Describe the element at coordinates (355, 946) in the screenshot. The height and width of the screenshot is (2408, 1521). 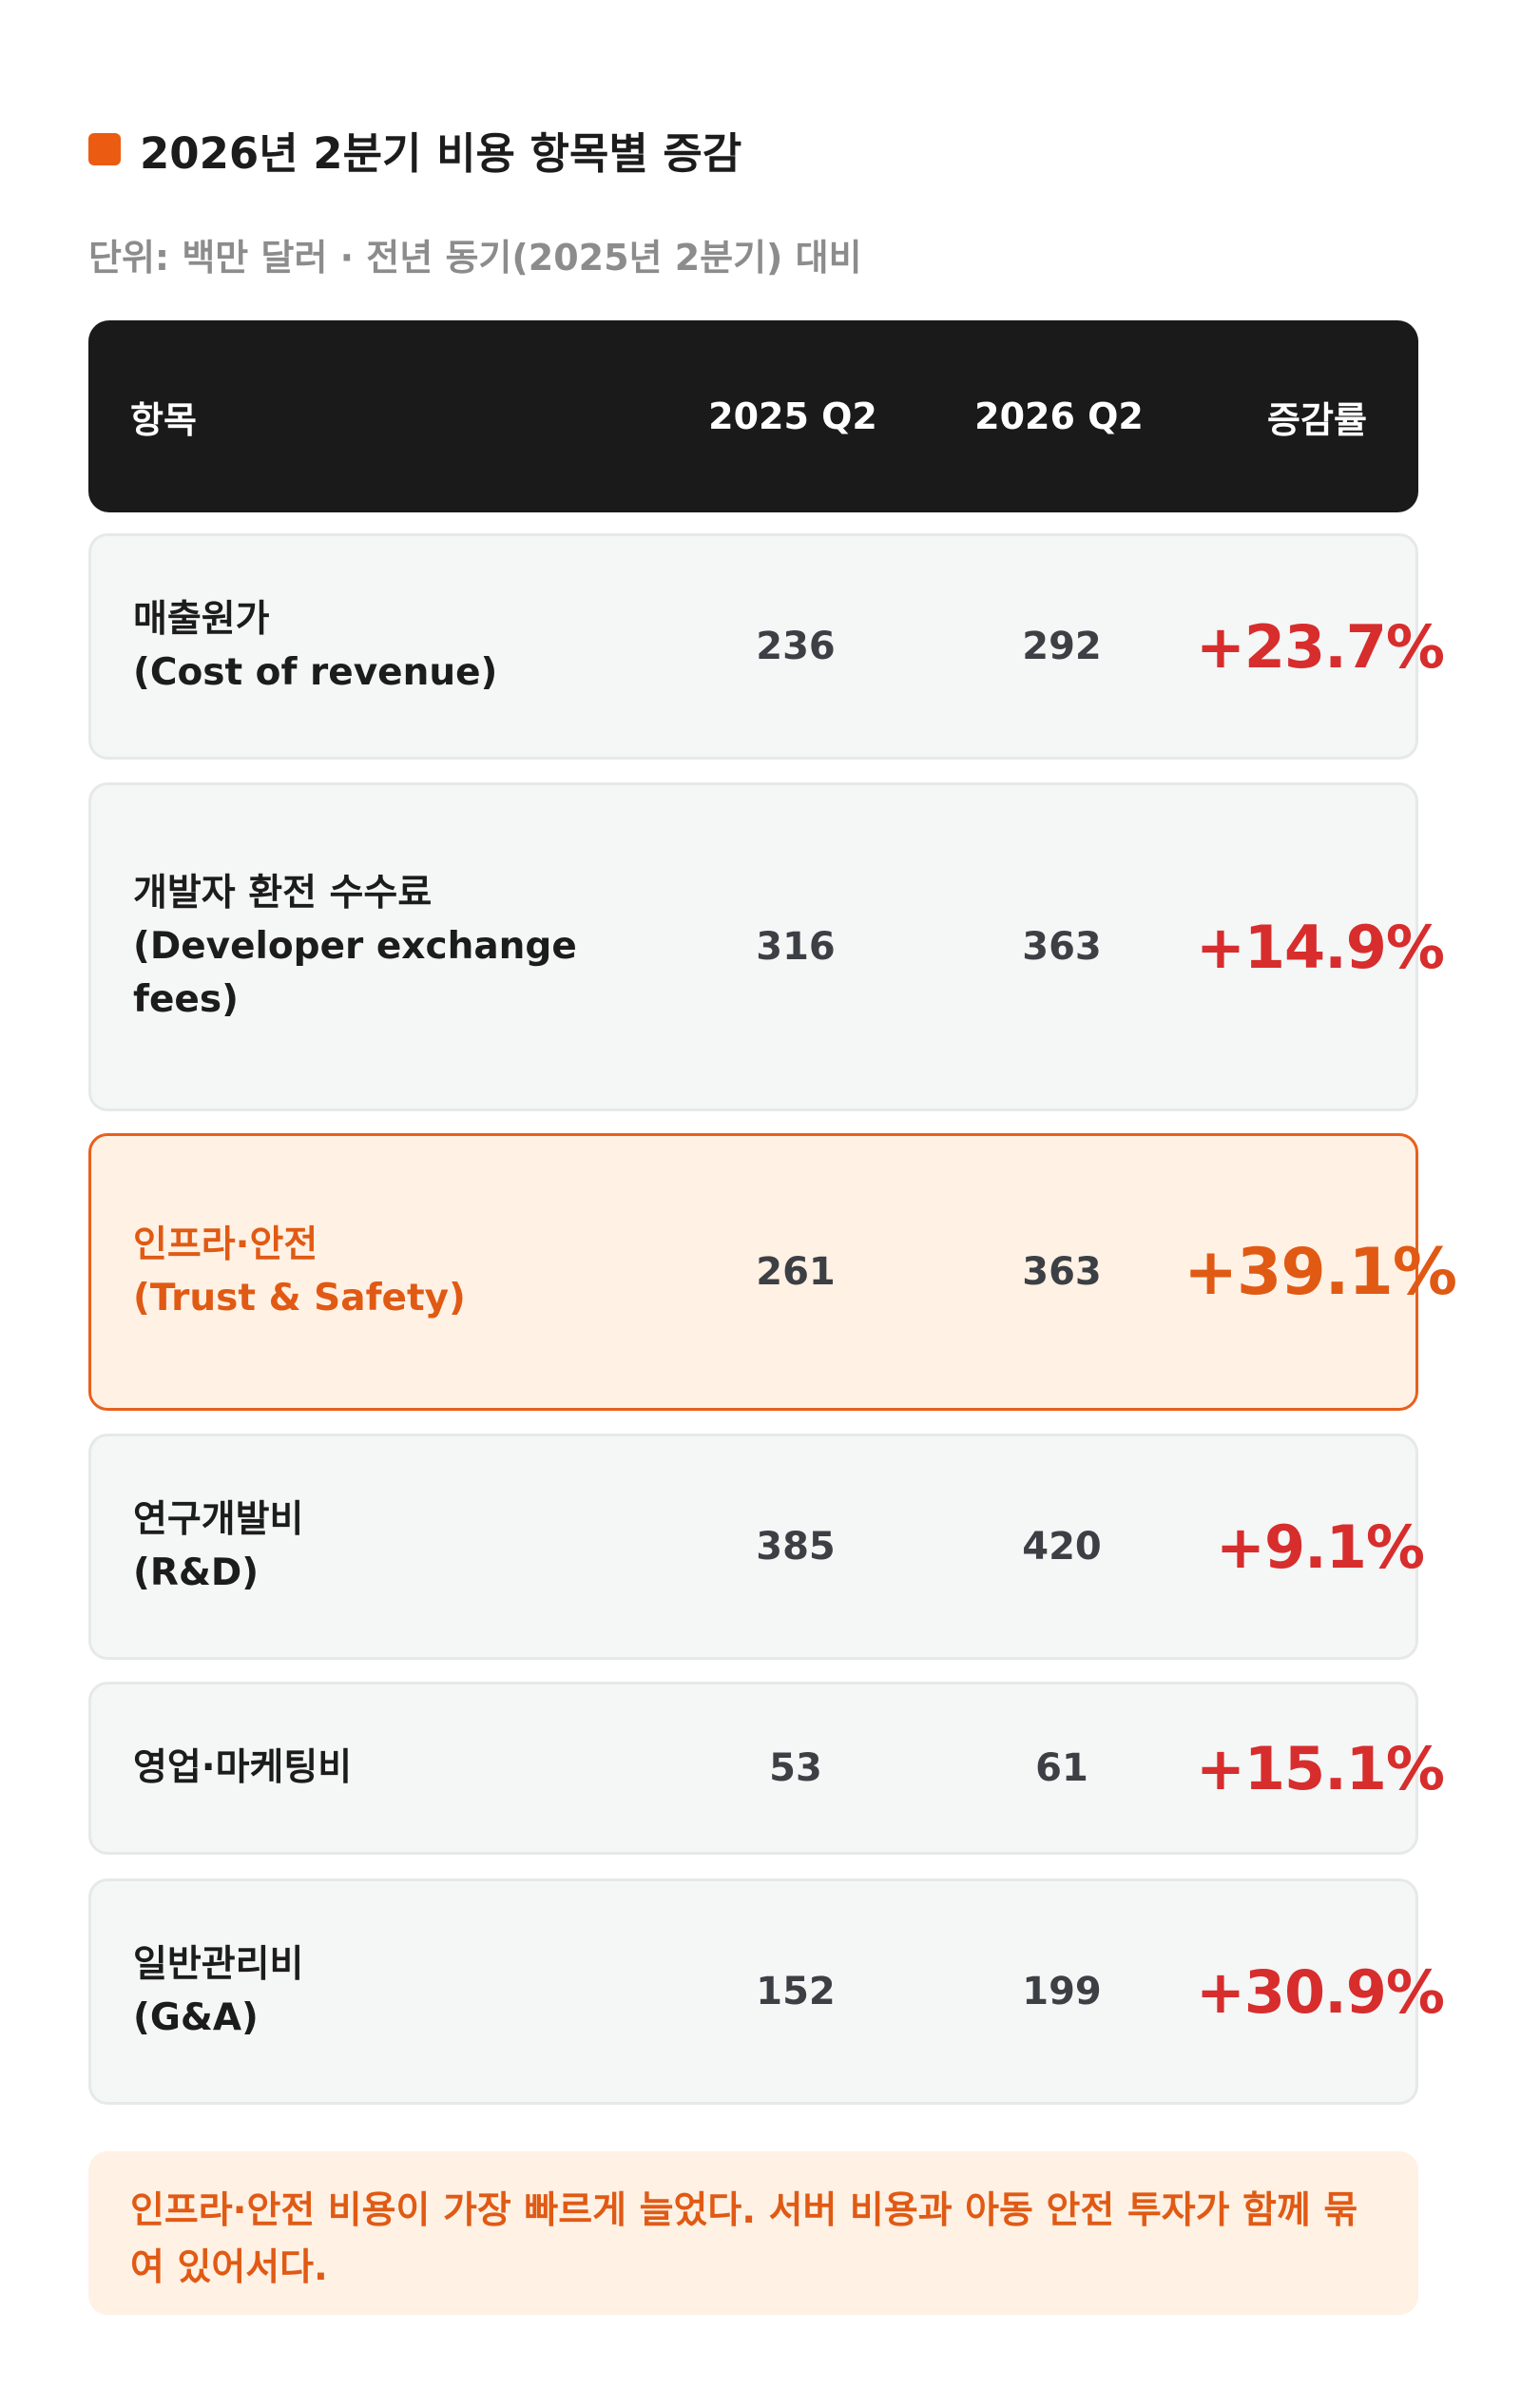
I see `row-label: 개발자 환전 수수료 (Developer exchange fees)` at that location.